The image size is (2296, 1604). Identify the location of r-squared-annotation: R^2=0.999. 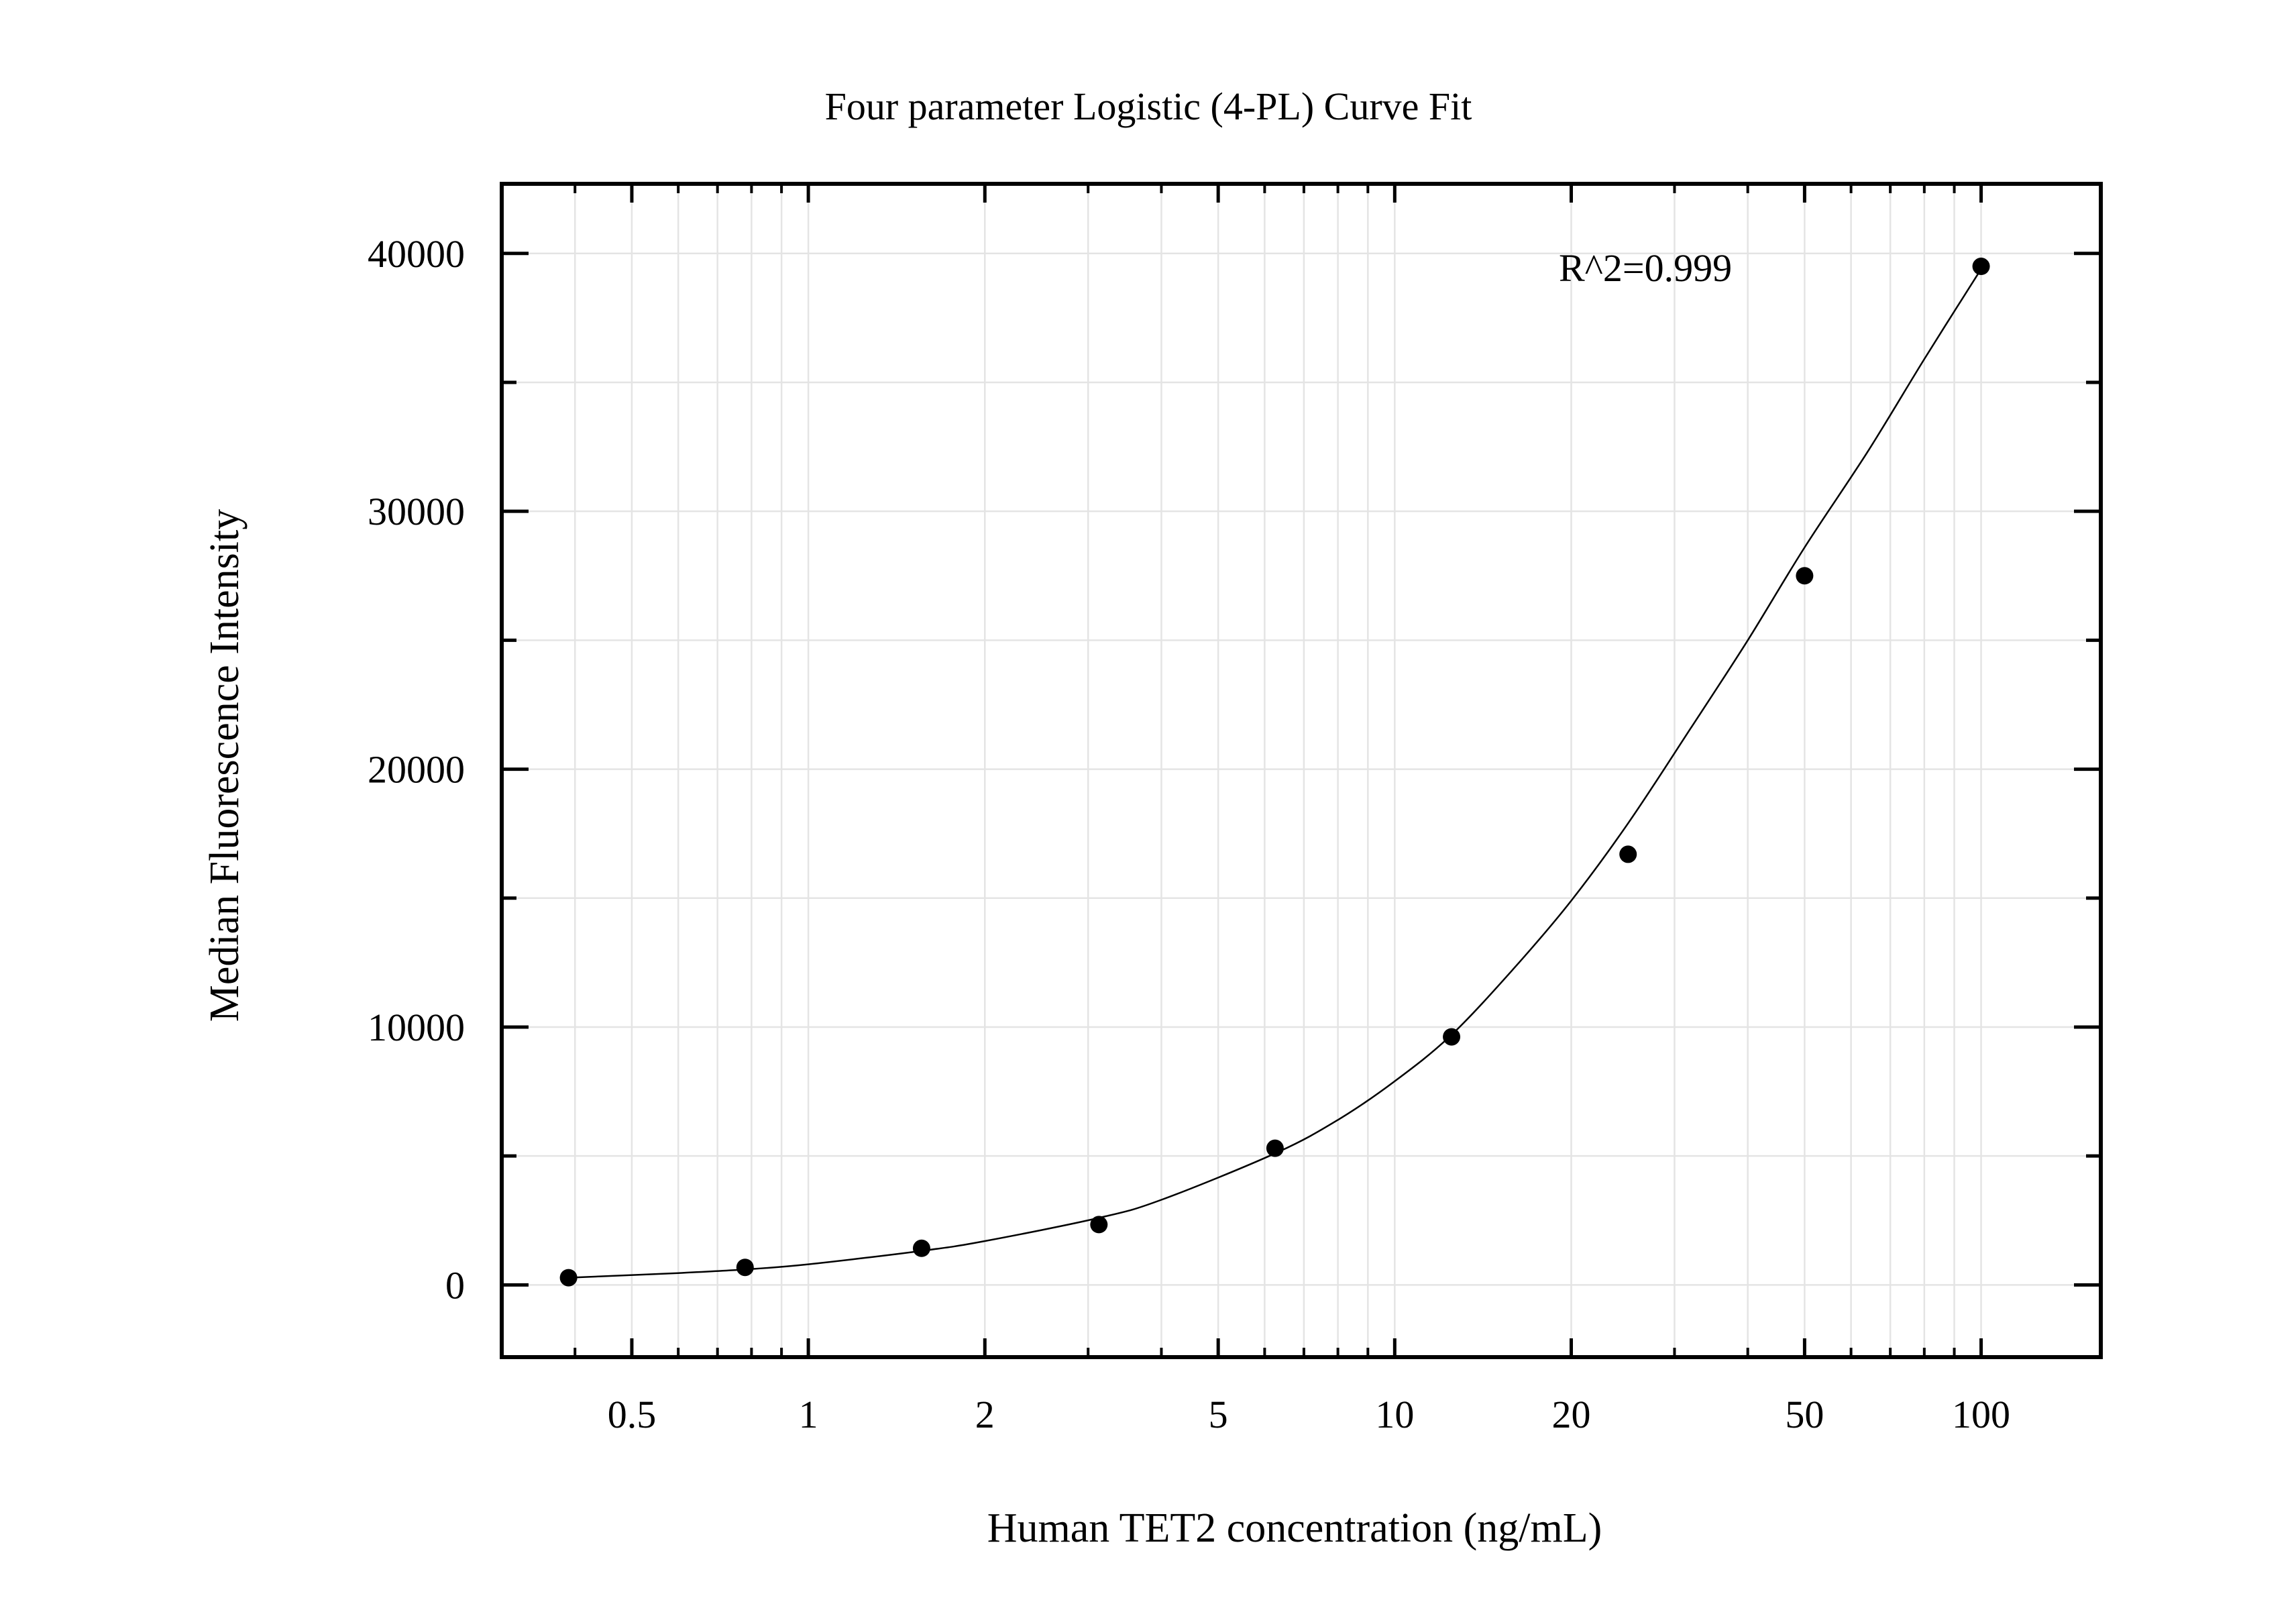
(1645, 268).